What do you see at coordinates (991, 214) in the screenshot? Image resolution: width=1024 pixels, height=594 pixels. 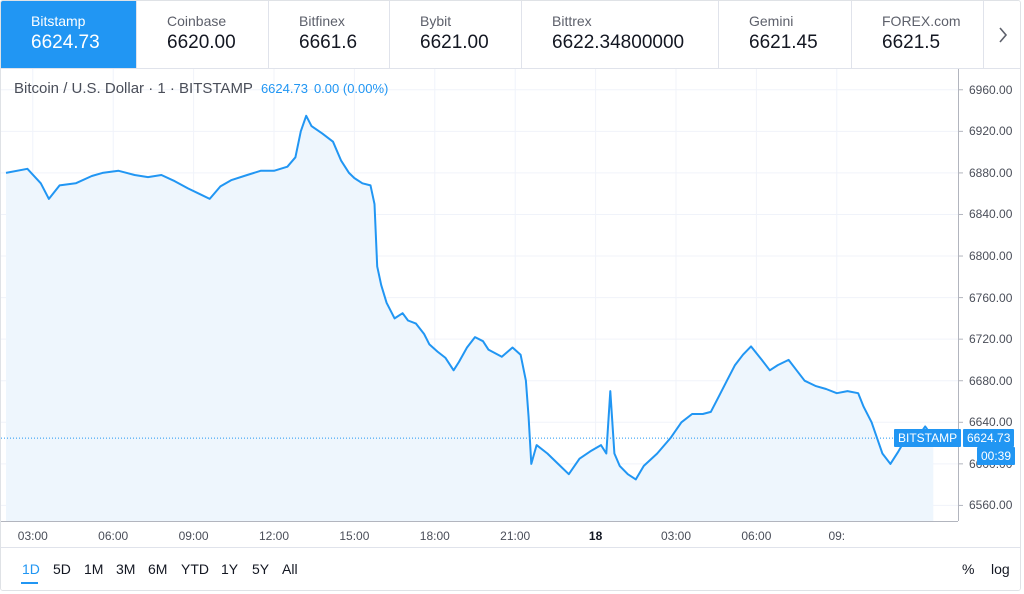 I see `price-axis-label: 6840.00` at bounding box center [991, 214].